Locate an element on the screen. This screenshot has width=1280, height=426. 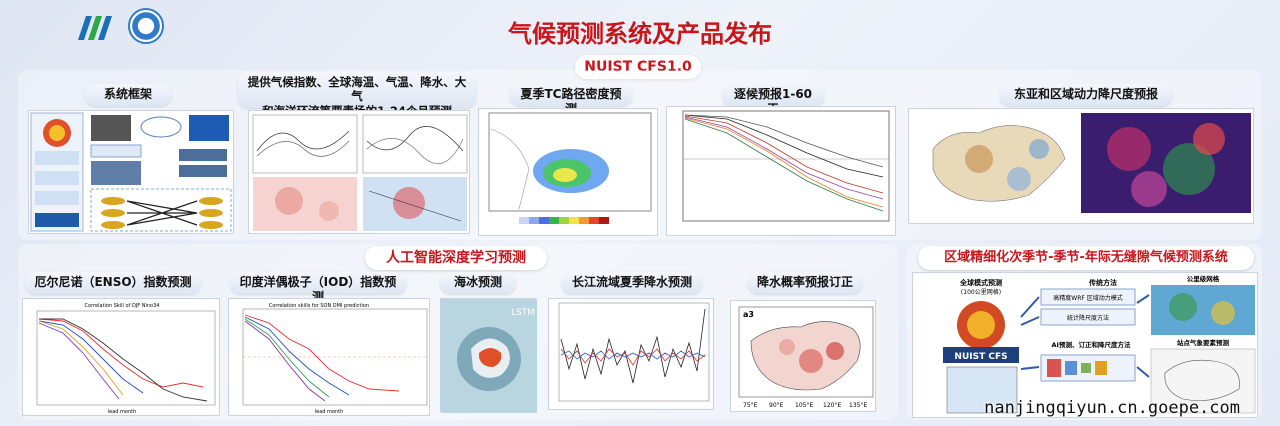
seaice-panel: LSTM is located at coordinates (488, 355).